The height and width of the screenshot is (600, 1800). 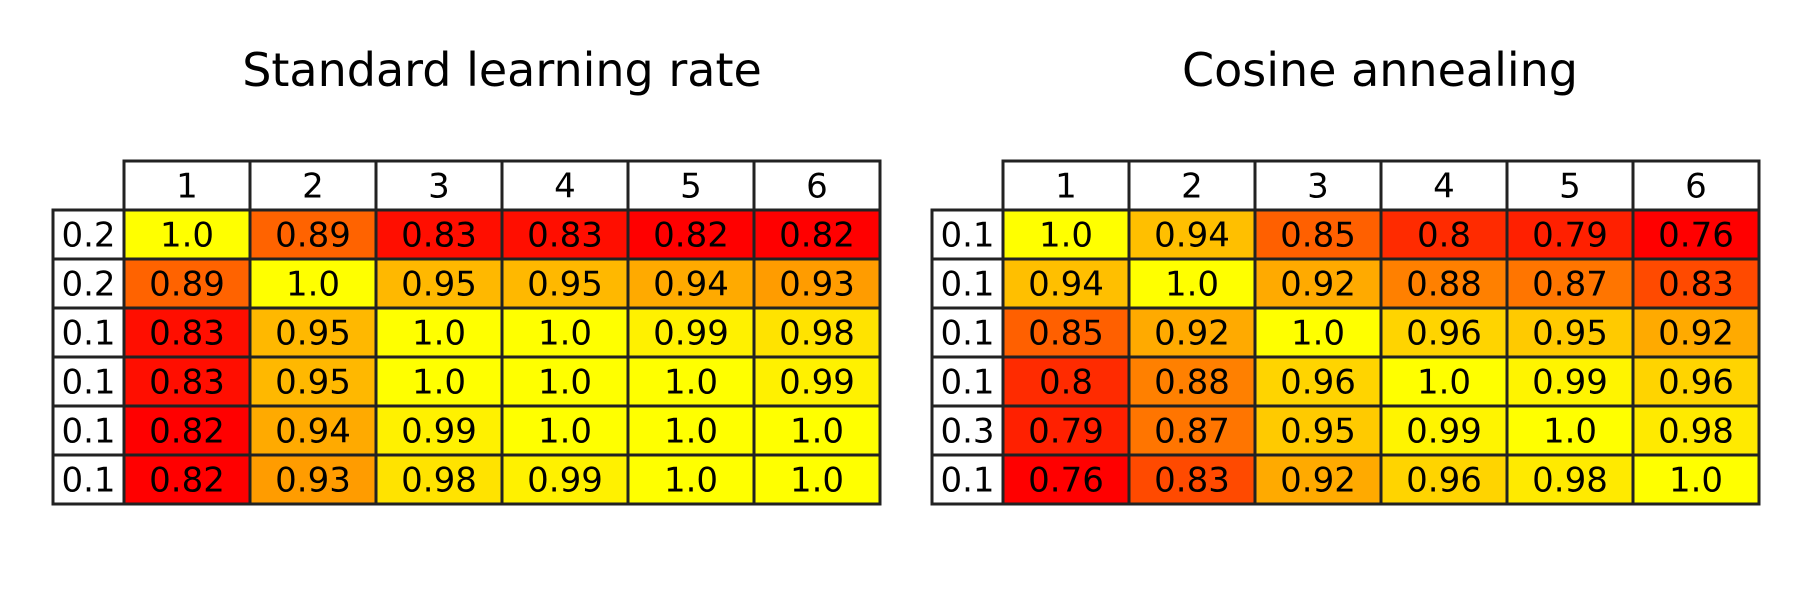 What do you see at coordinates (565, 187) in the screenshot?
I see `column-header-label: 4` at bounding box center [565, 187].